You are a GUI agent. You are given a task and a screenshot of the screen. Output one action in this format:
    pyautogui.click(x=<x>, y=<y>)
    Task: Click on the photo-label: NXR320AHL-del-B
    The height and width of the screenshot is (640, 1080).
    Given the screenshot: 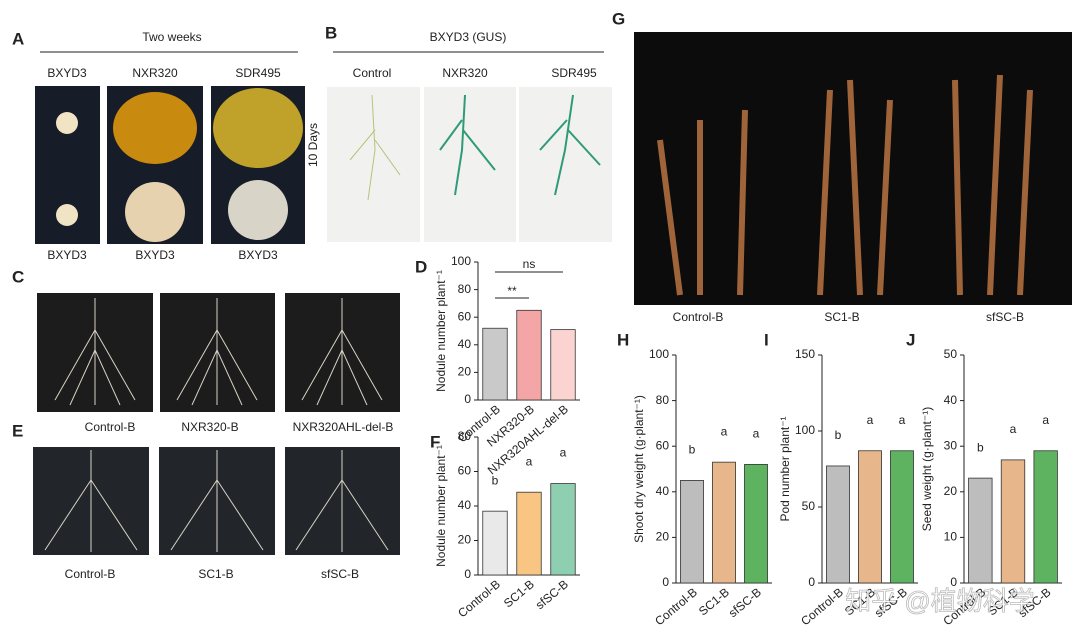 What is the action you would take?
    pyautogui.click(x=343, y=427)
    